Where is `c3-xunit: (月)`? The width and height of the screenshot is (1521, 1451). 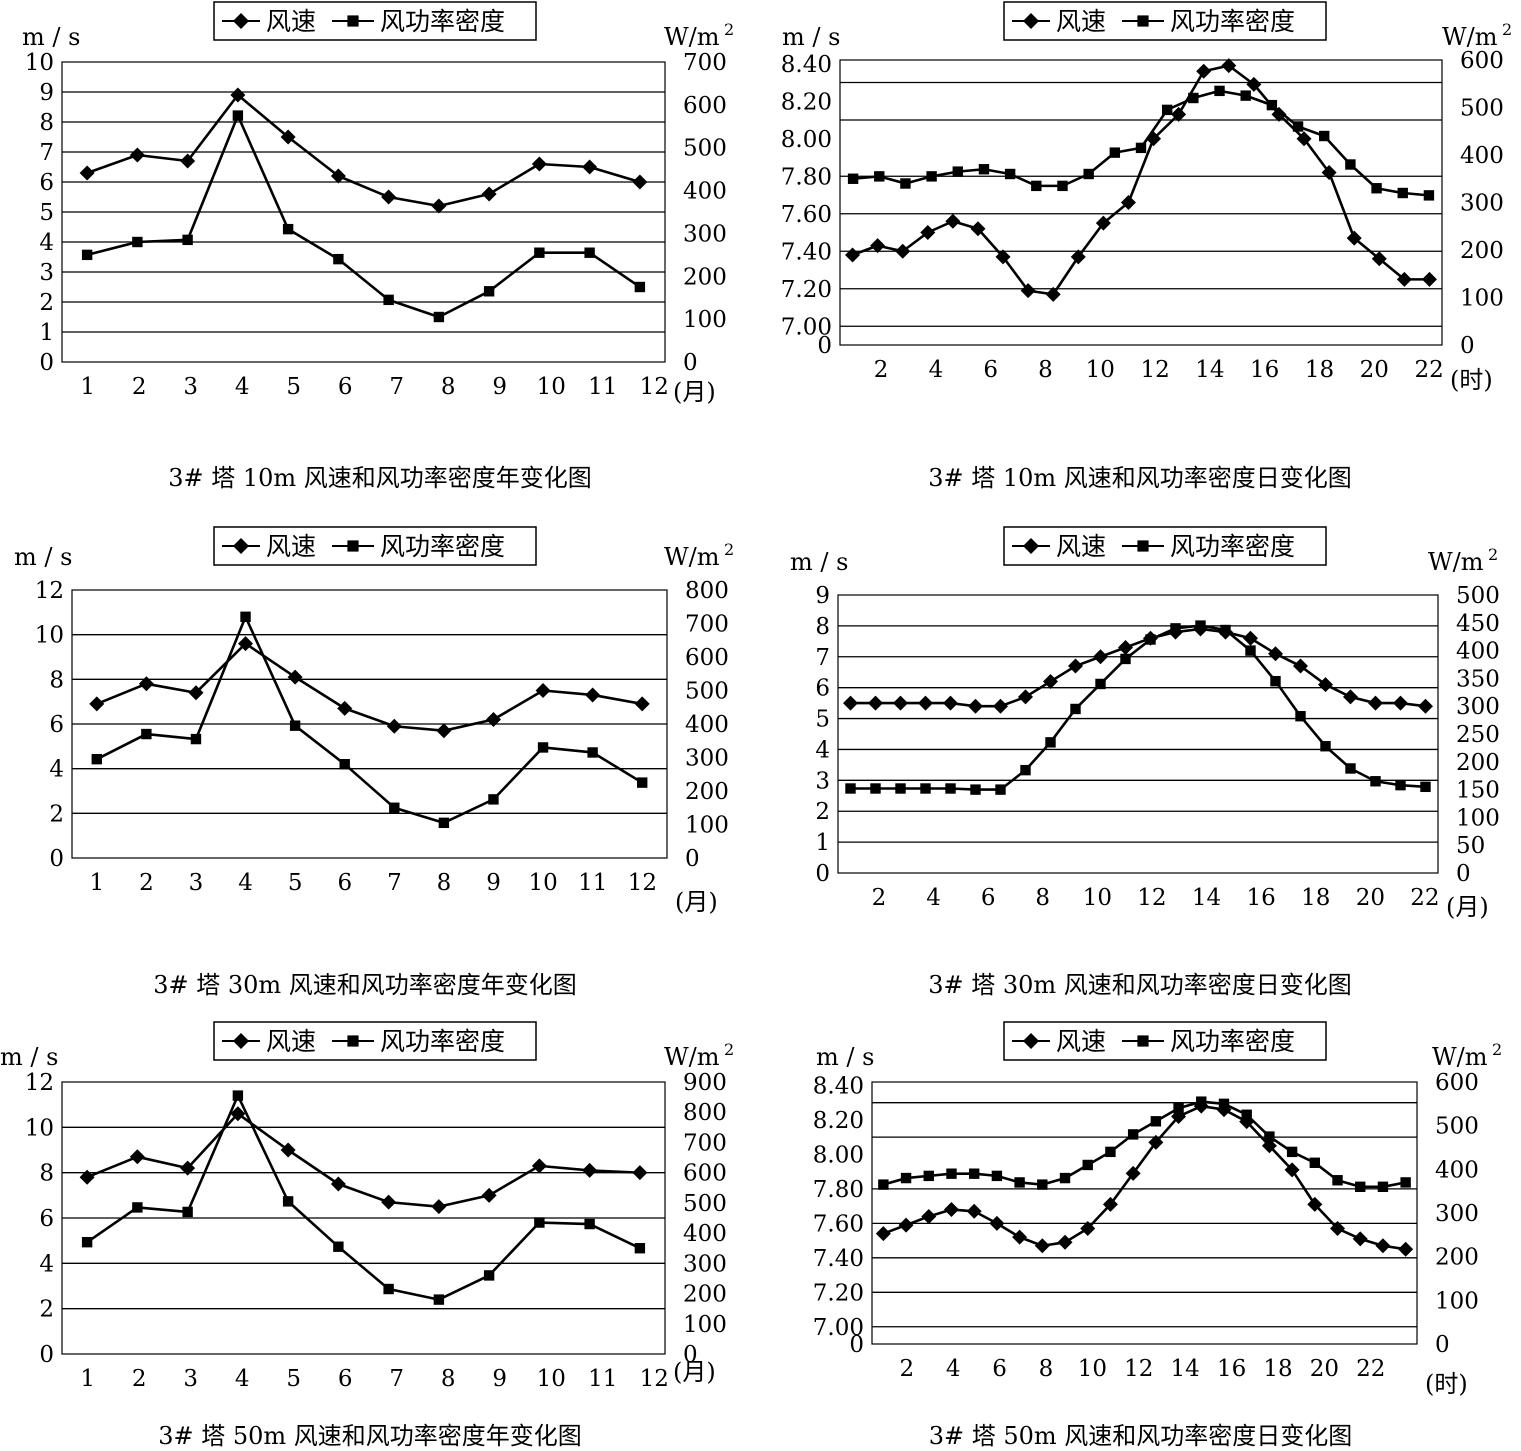
c3-xunit: (月) is located at coordinates (696, 902).